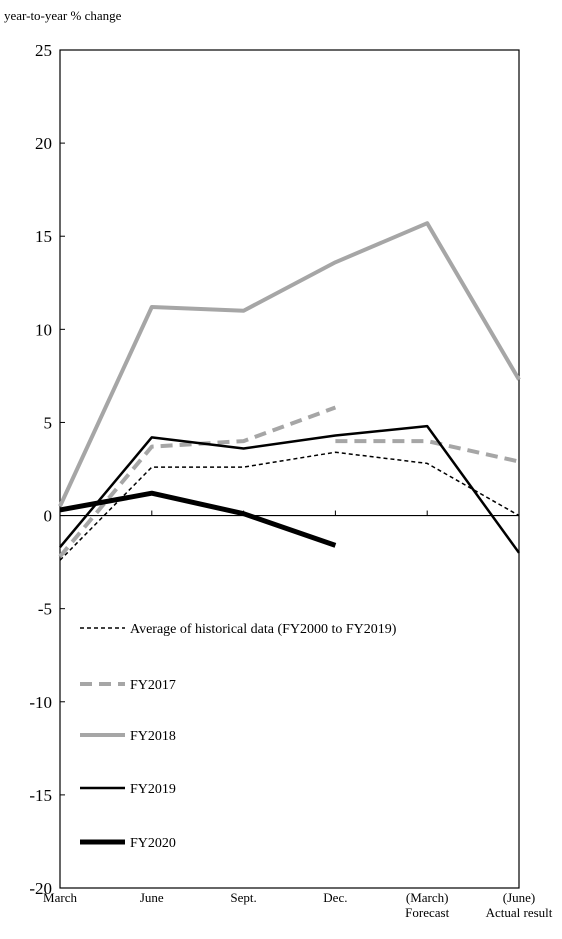 The image size is (562, 939). I want to click on x-tick-label: Forecast, so click(427, 912).